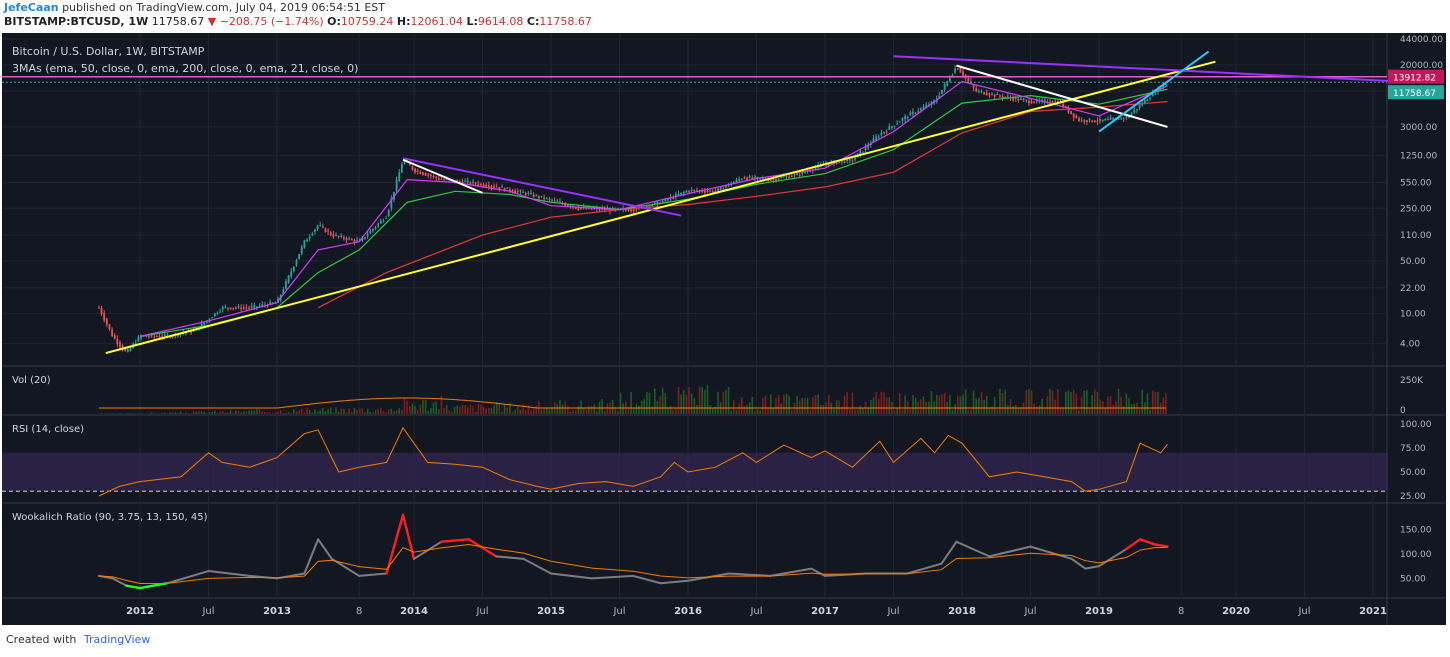 The height and width of the screenshot is (657, 1450). Describe the element at coordinates (117, 639) in the screenshot. I see `tradingview-logo: TradingView` at that location.